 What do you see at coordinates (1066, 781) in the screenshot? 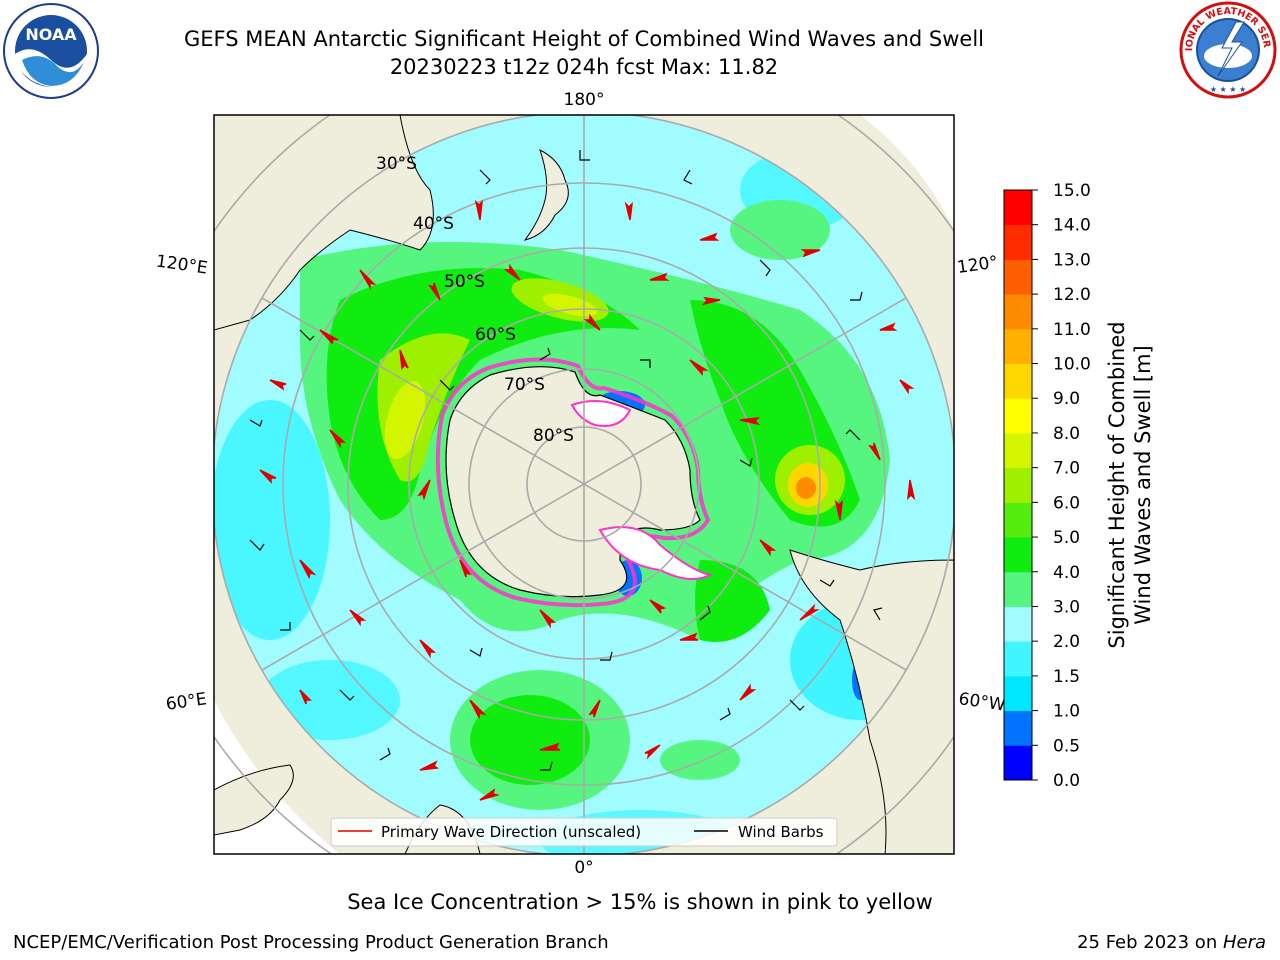
I see `colorbar-tick-label: 0.0` at bounding box center [1066, 781].